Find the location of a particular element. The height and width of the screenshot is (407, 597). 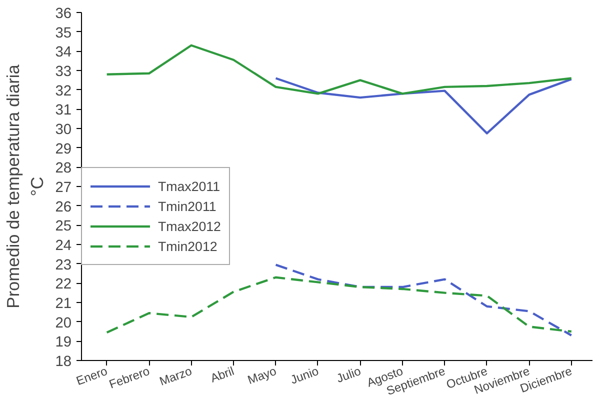

y-tick-label: 27 is located at coordinates (63, 188).